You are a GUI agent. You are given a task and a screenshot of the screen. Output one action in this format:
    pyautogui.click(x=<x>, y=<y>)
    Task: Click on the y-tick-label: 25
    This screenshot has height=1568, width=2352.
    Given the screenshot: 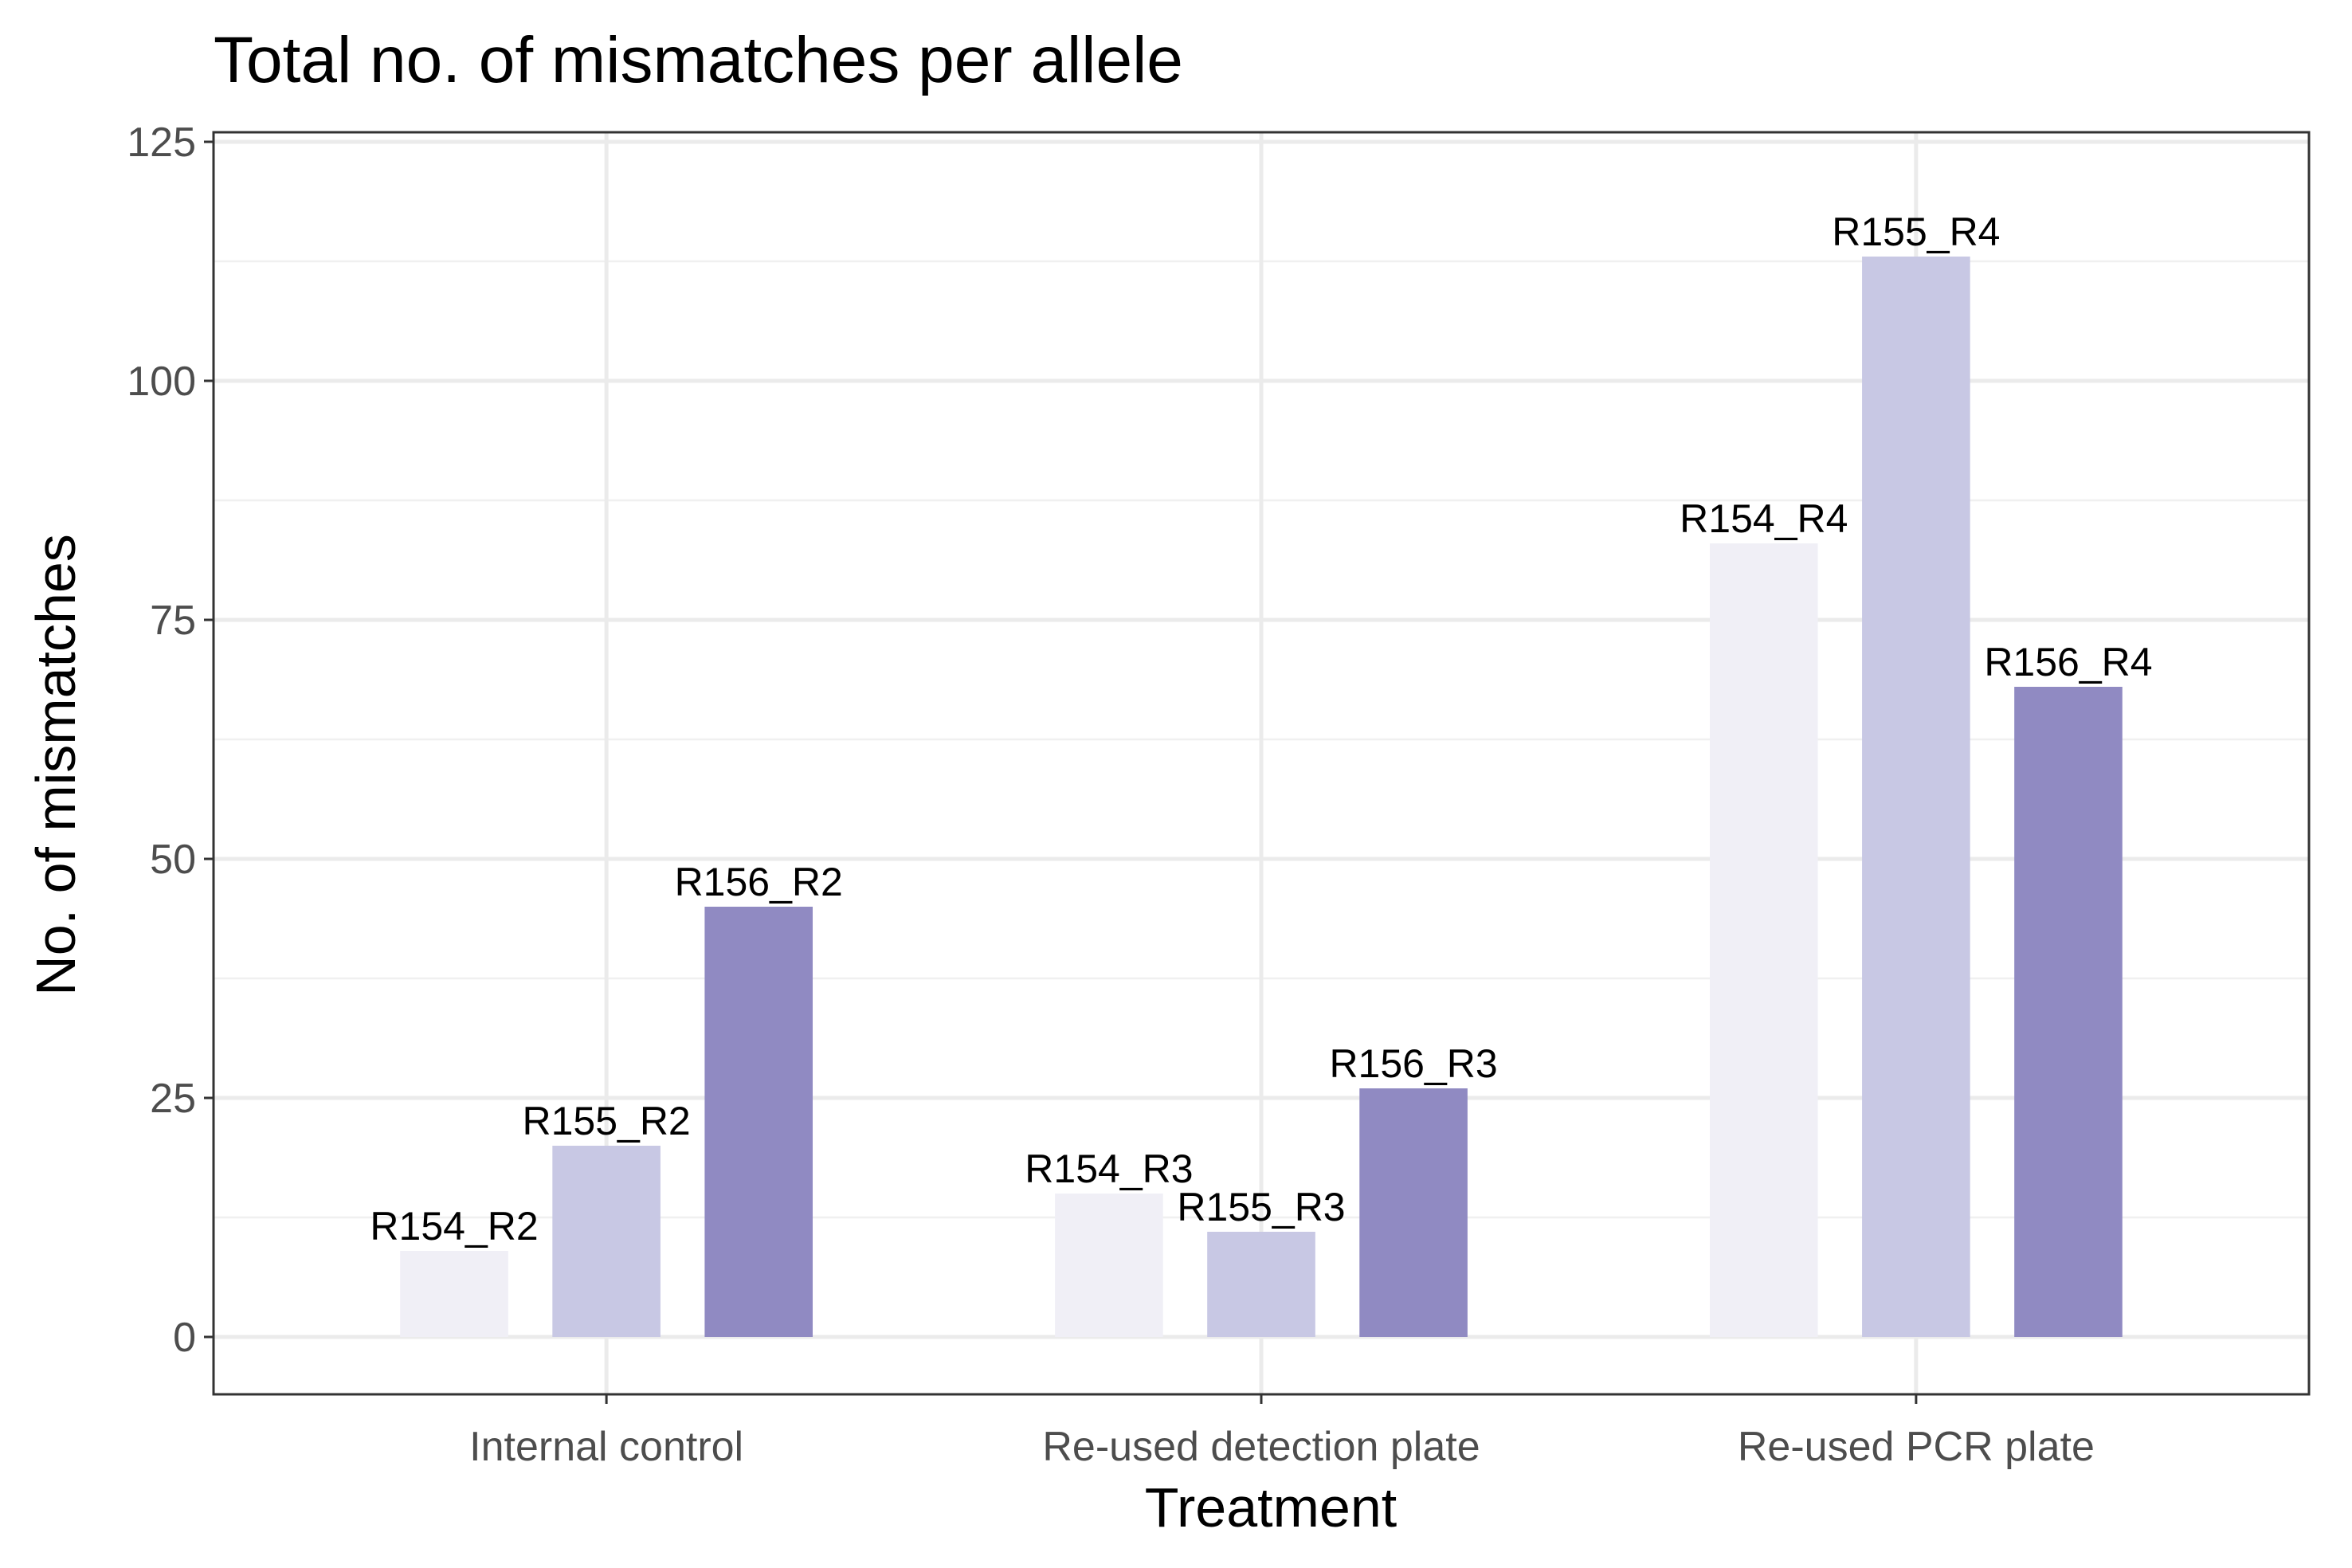 What is the action you would take?
    pyautogui.click(x=173, y=1099)
    